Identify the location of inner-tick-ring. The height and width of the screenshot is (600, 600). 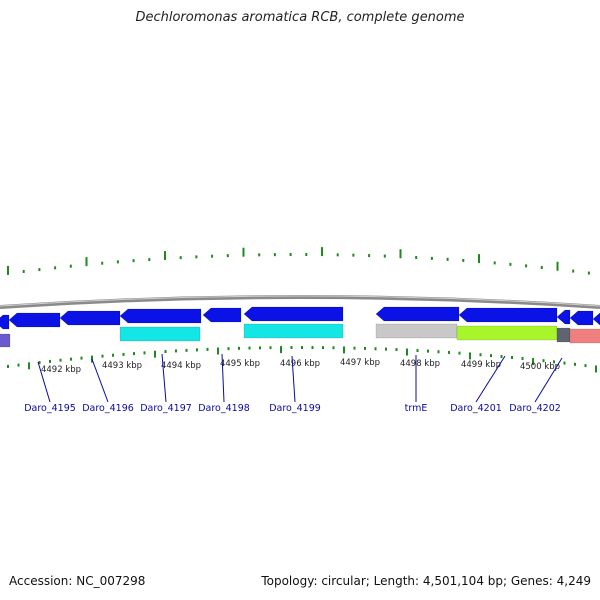
(302, 359).